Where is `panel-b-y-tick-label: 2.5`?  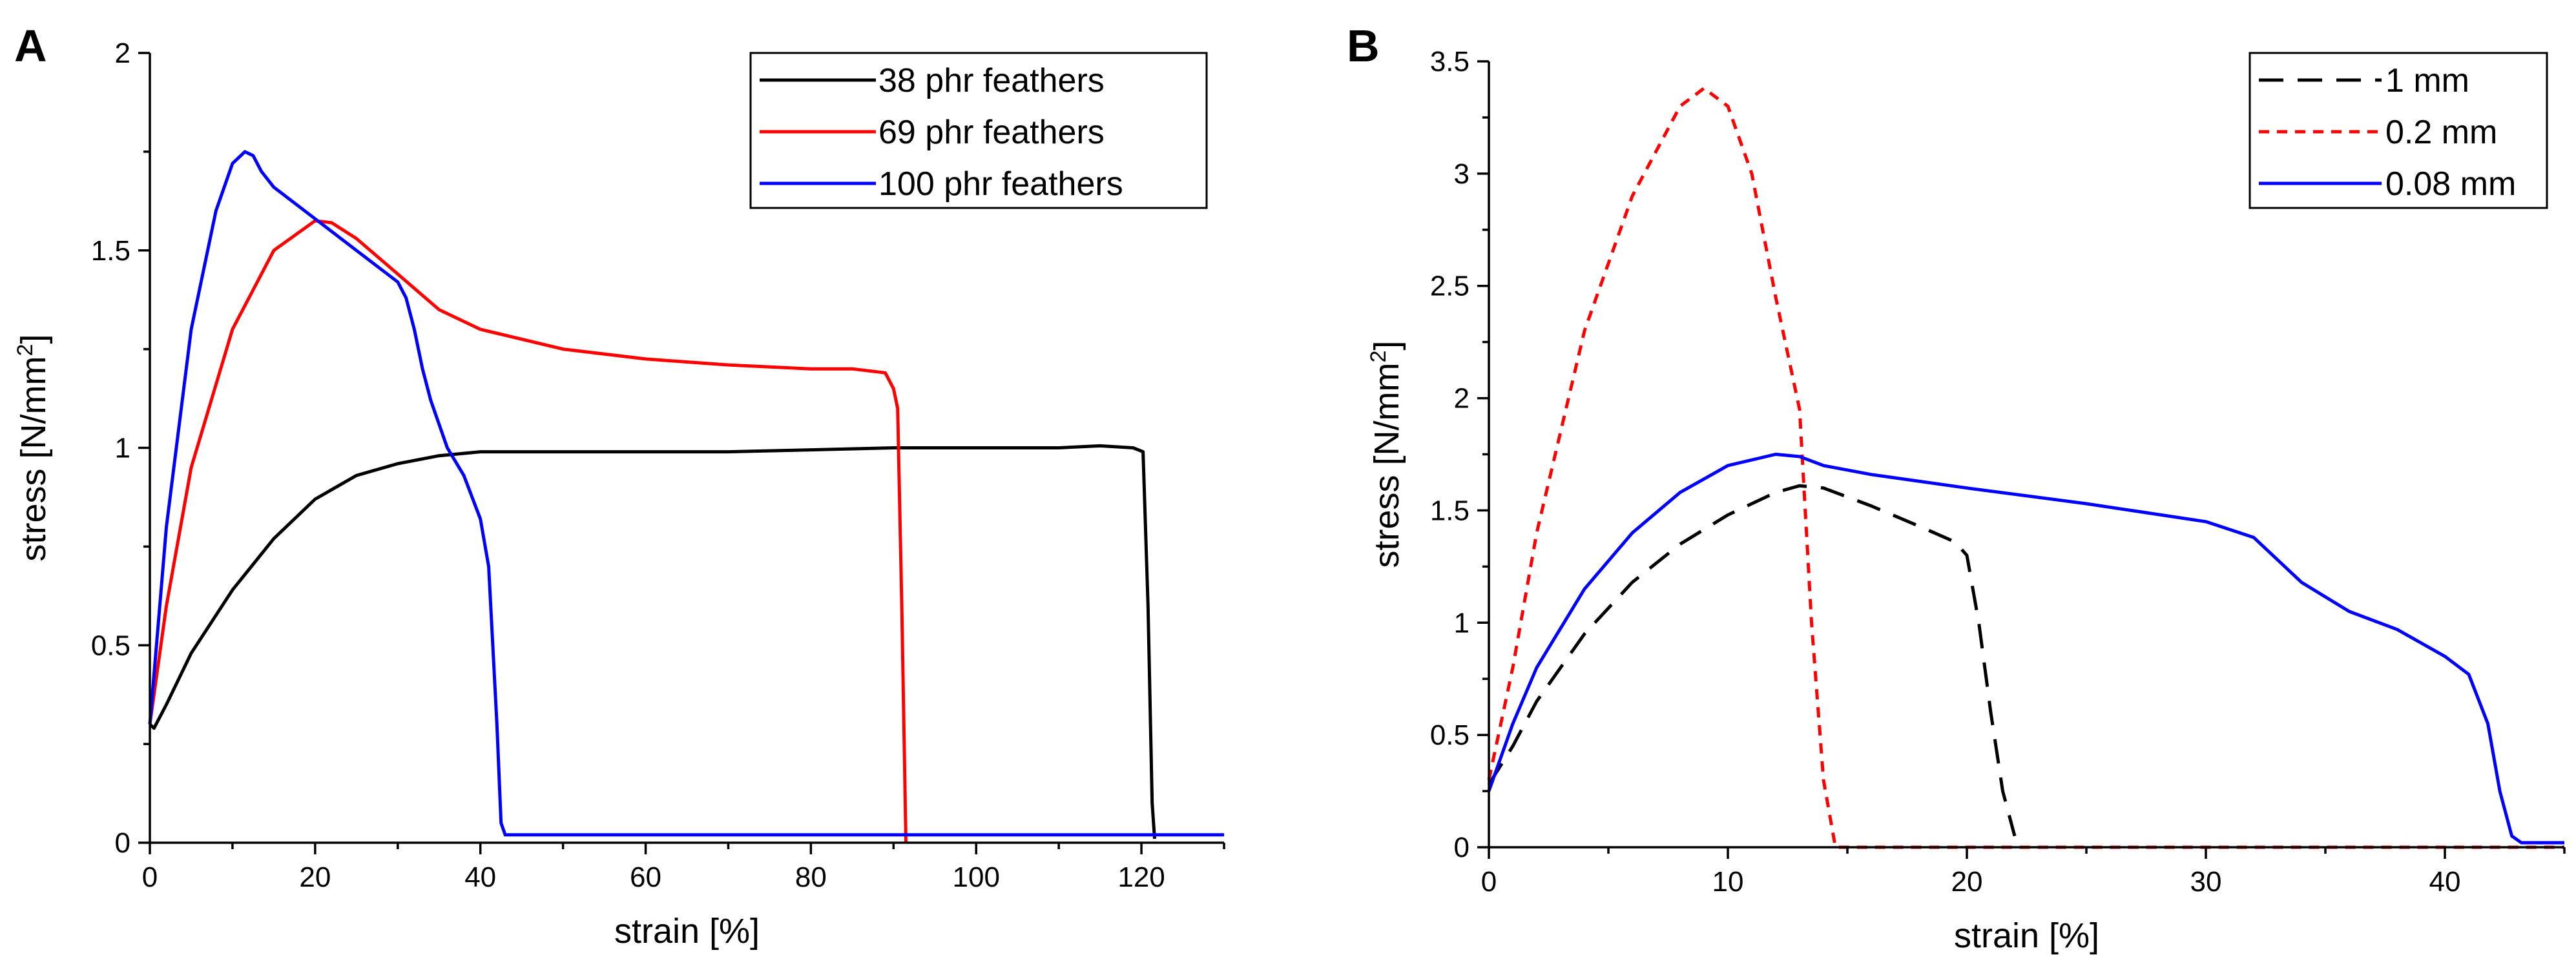 panel-b-y-tick-label: 2.5 is located at coordinates (1450, 286).